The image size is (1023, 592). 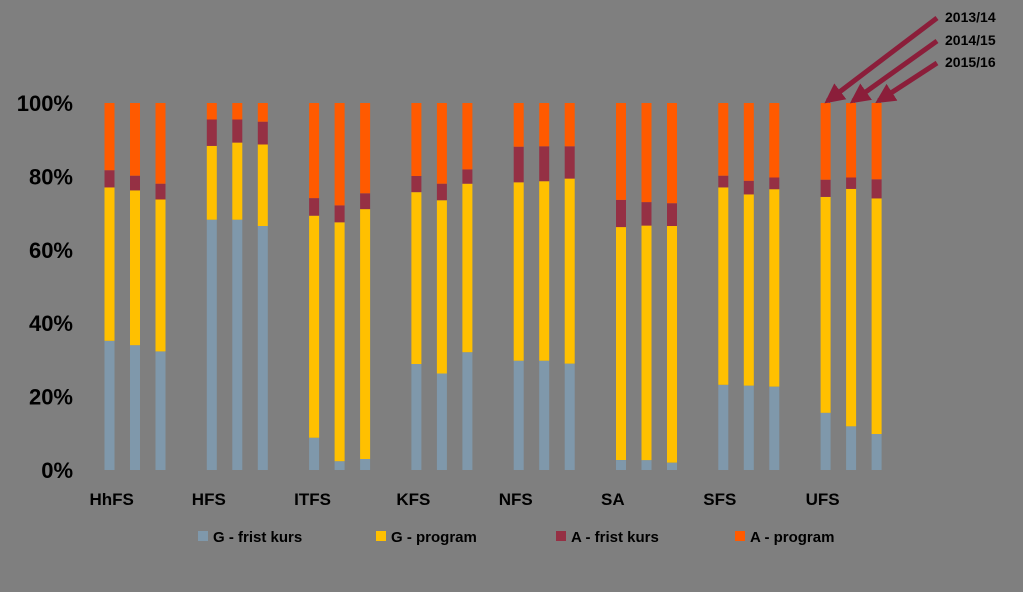 I want to click on y-axis: 0% 20% 40% 60% 80% 100%, so click(x=45, y=287).